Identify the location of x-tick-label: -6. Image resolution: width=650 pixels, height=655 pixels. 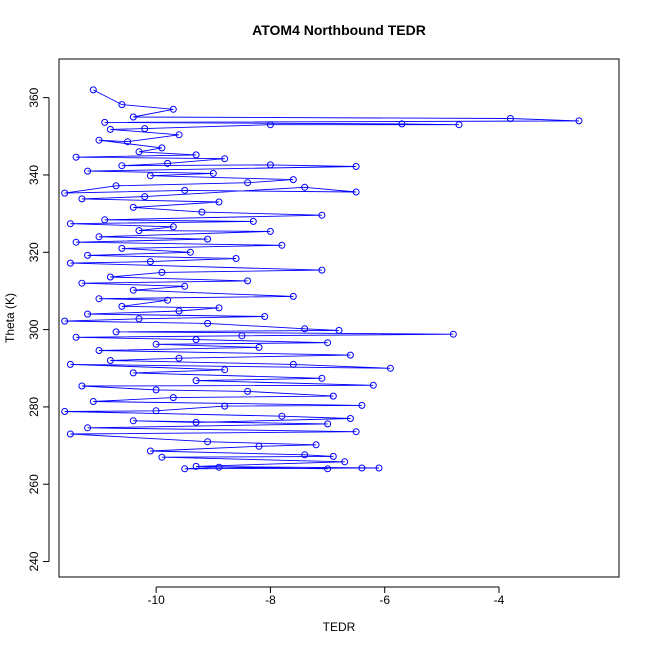
(384, 600).